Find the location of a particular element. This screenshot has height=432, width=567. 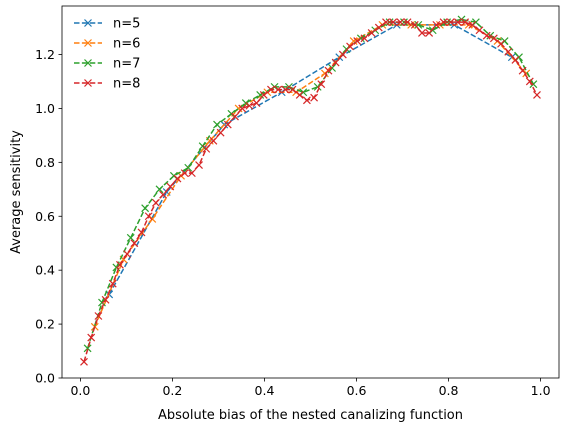

legend-item-n=6: n=6 is located at coordinates (107, 44).